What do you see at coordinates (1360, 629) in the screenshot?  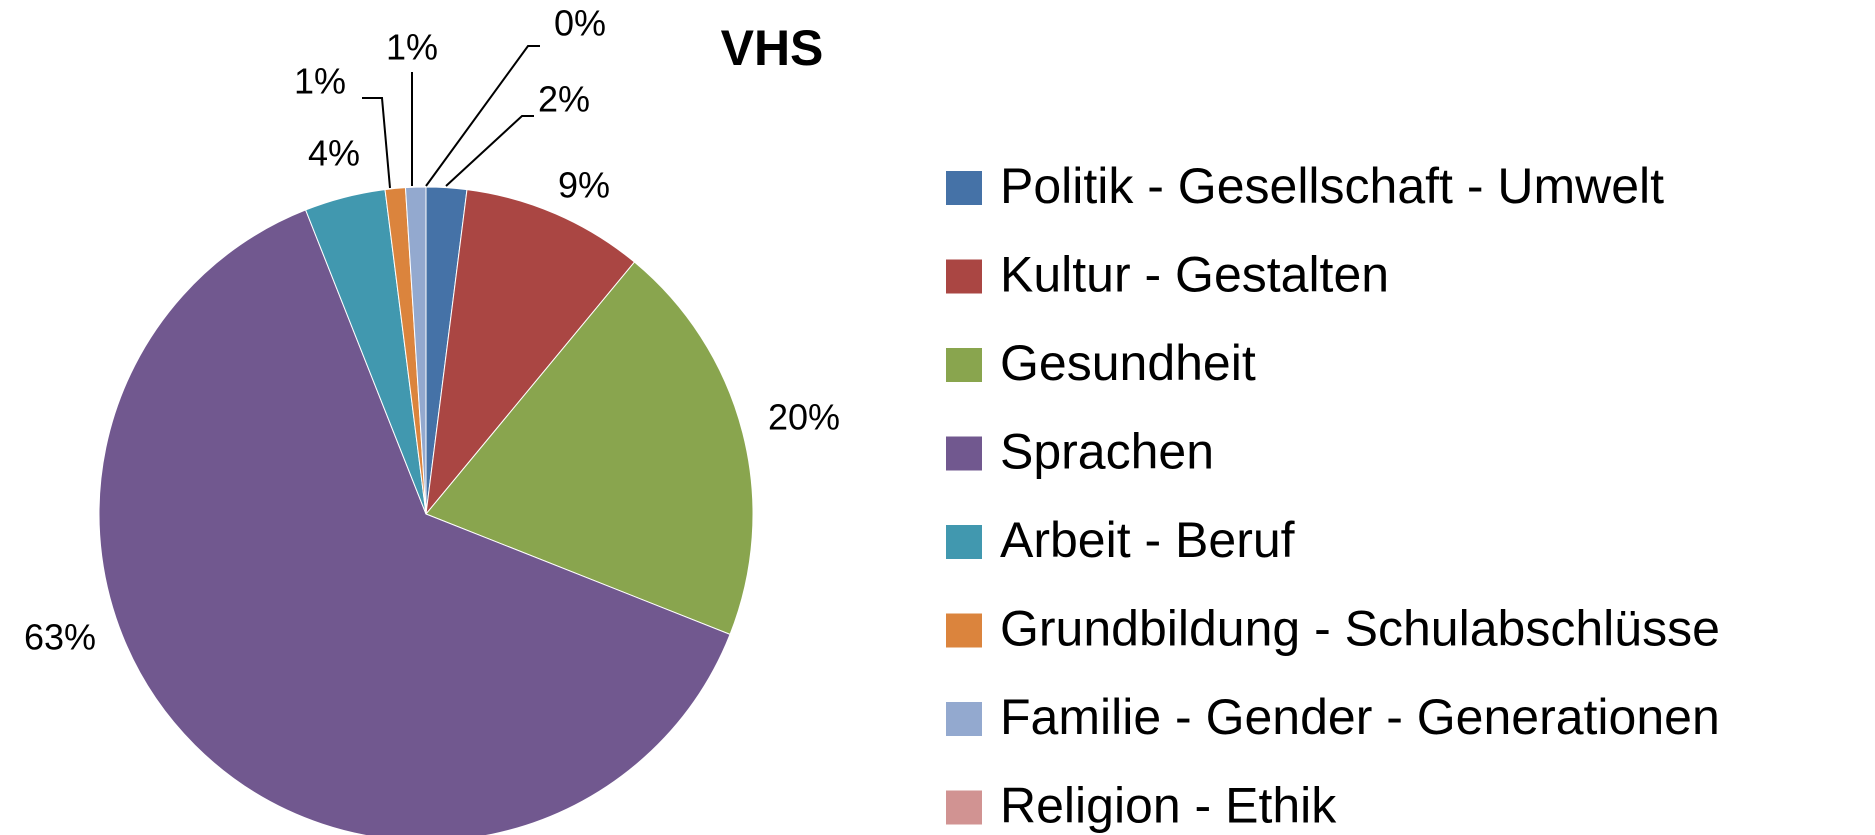 I see `legend-label: Grundbildung - Schulabschlüsse` at bounding box center [1360, 629].